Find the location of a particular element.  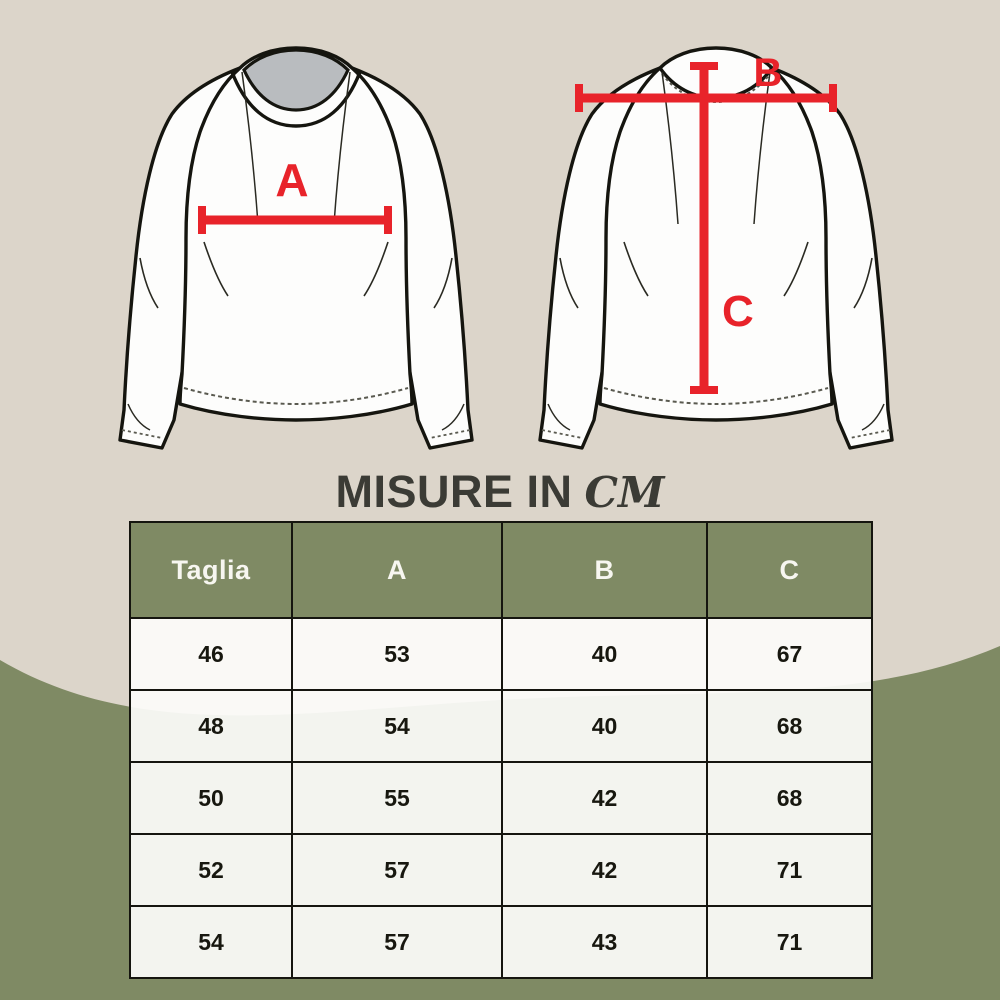

back-left-cuff-fold is located at coordinates (559, 417).